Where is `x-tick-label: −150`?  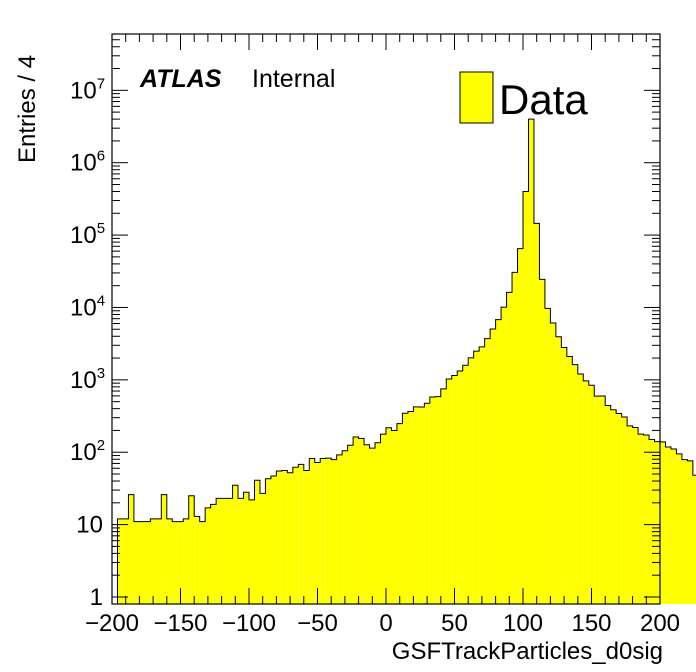 x-tick-label: −150 is located at coordinates (180, 623).